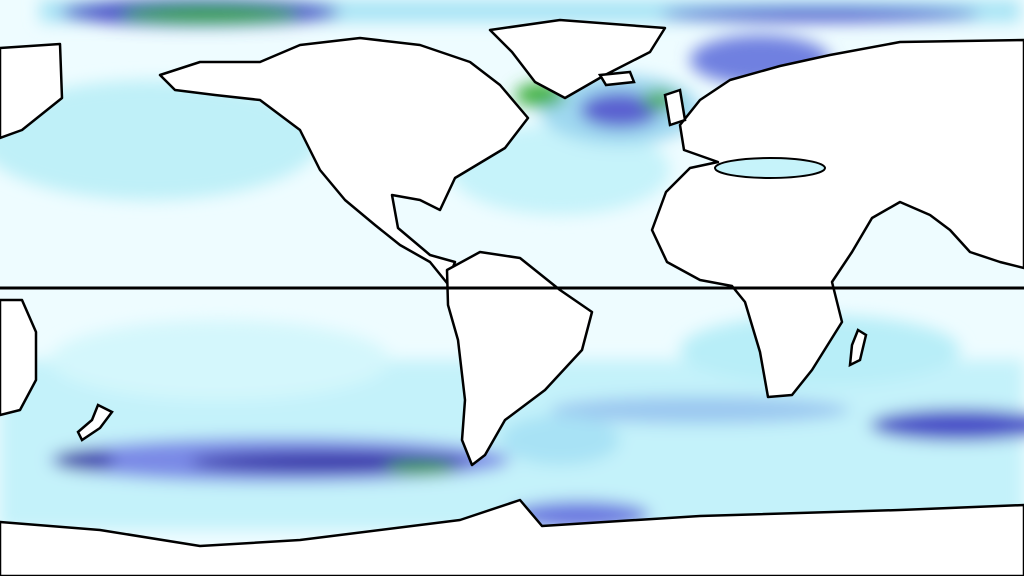  I want to click on madagascar, so click(858, 348).